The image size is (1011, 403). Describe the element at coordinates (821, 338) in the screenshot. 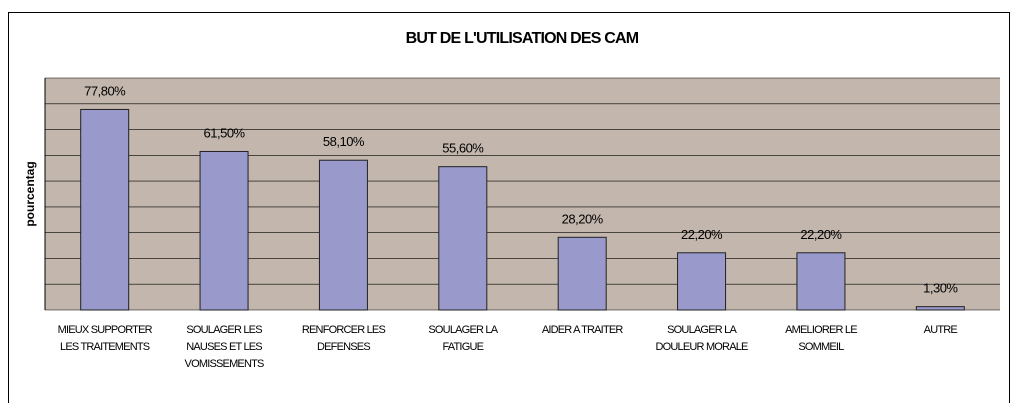

I see `x-tick-label: AMELIORER LE SOMMEIL` at that location.